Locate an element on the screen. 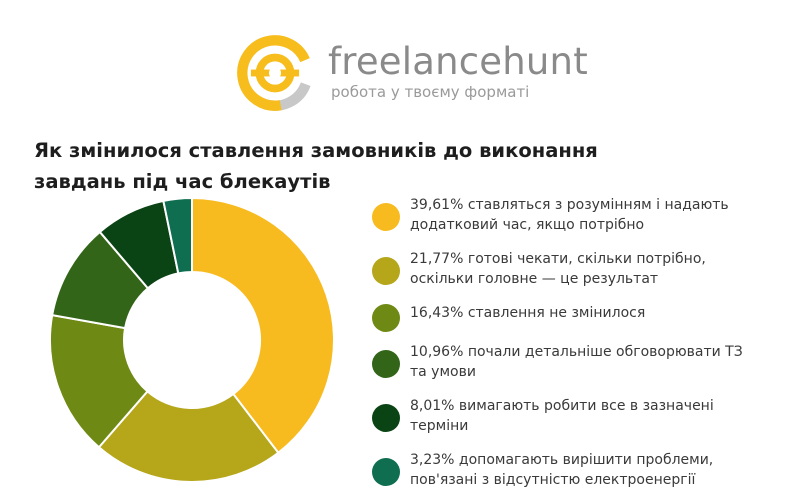 This screenshot has height=504, width=800. legend-label: 16,43% ставлення не змінилося is located at coordinates (600, 313).